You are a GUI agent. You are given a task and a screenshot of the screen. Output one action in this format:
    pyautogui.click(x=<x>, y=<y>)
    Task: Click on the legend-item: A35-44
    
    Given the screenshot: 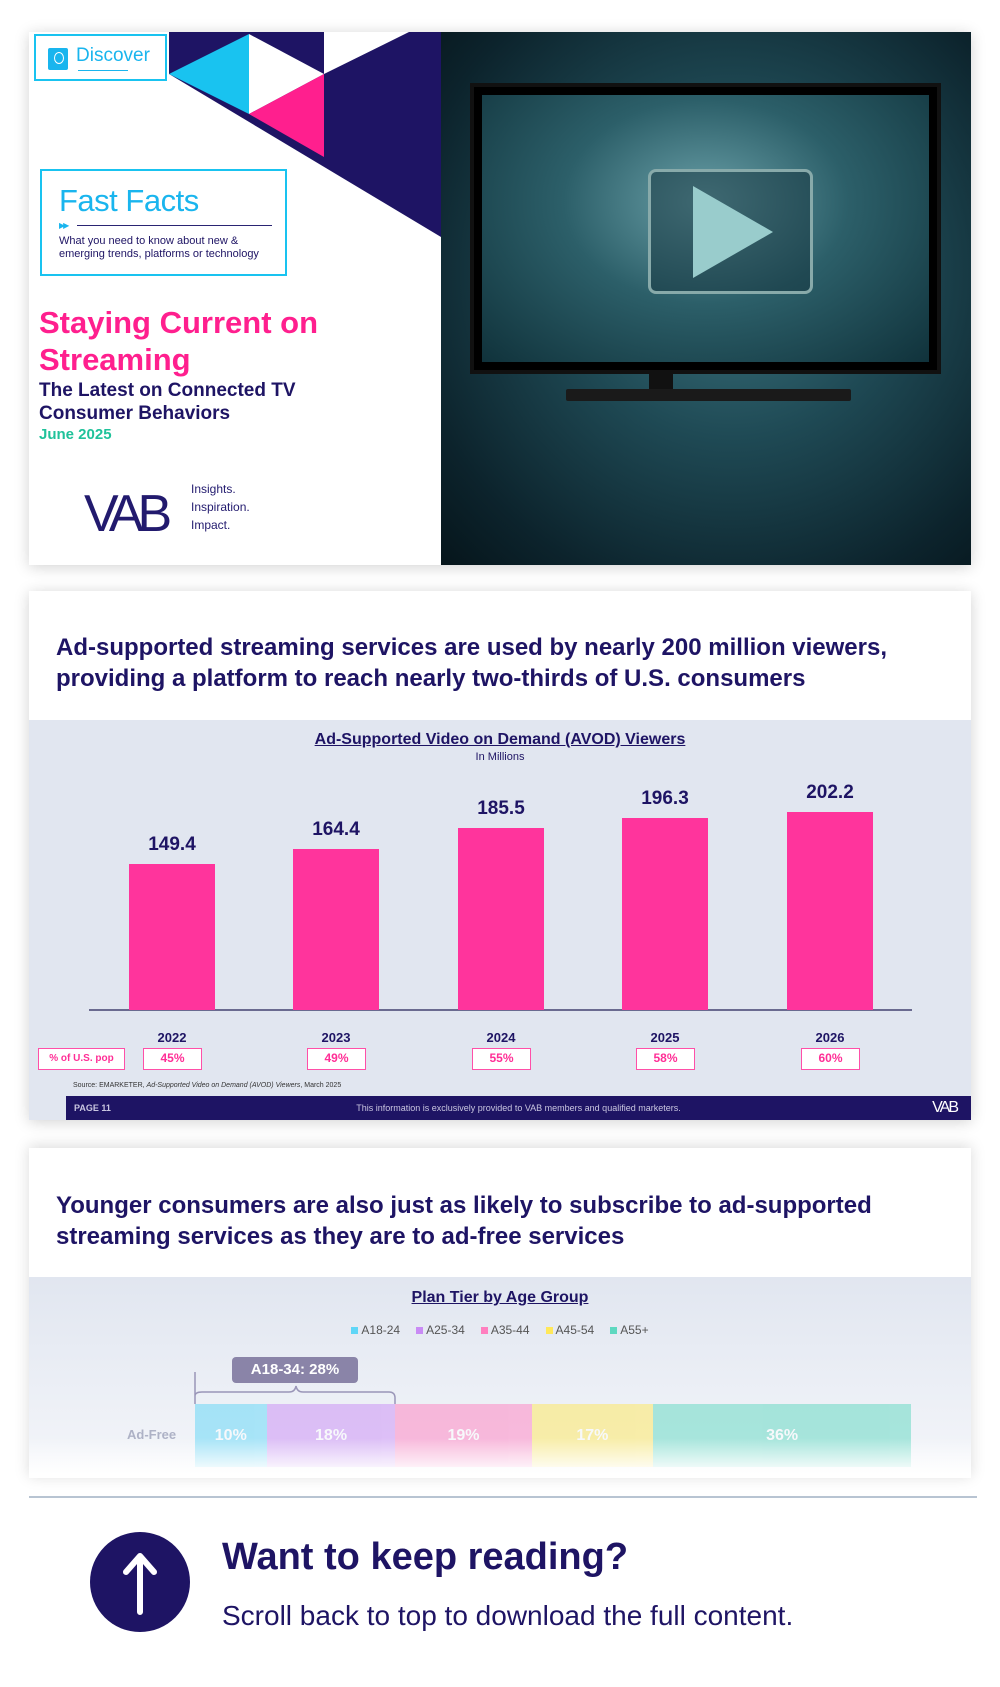 What is the action you would take?
    pyautogui.click(x=505, y=1330)
    